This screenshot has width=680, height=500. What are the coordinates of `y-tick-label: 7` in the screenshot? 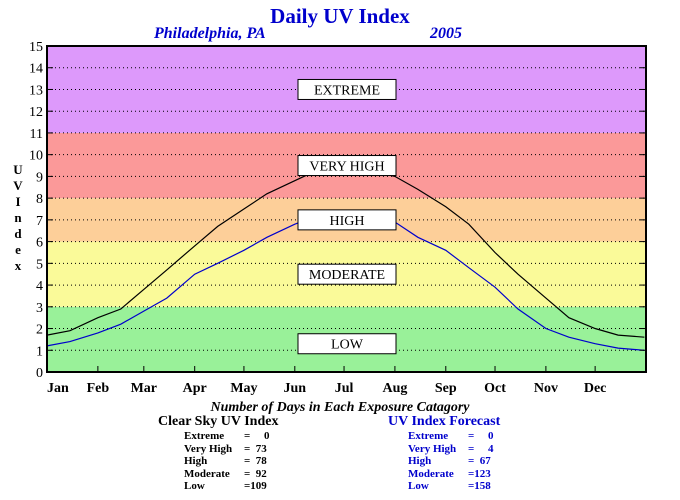 It's located at (39, 221).